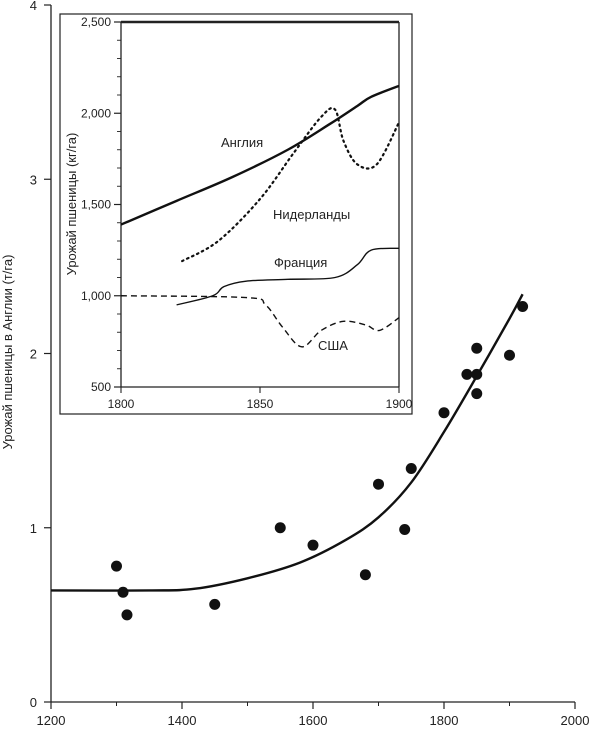 The image size is (591, 734). What do you see at coordinates (242, 142) in the screenshot?
I see `series-label-england: Англия` at bounding box center [242, 142].